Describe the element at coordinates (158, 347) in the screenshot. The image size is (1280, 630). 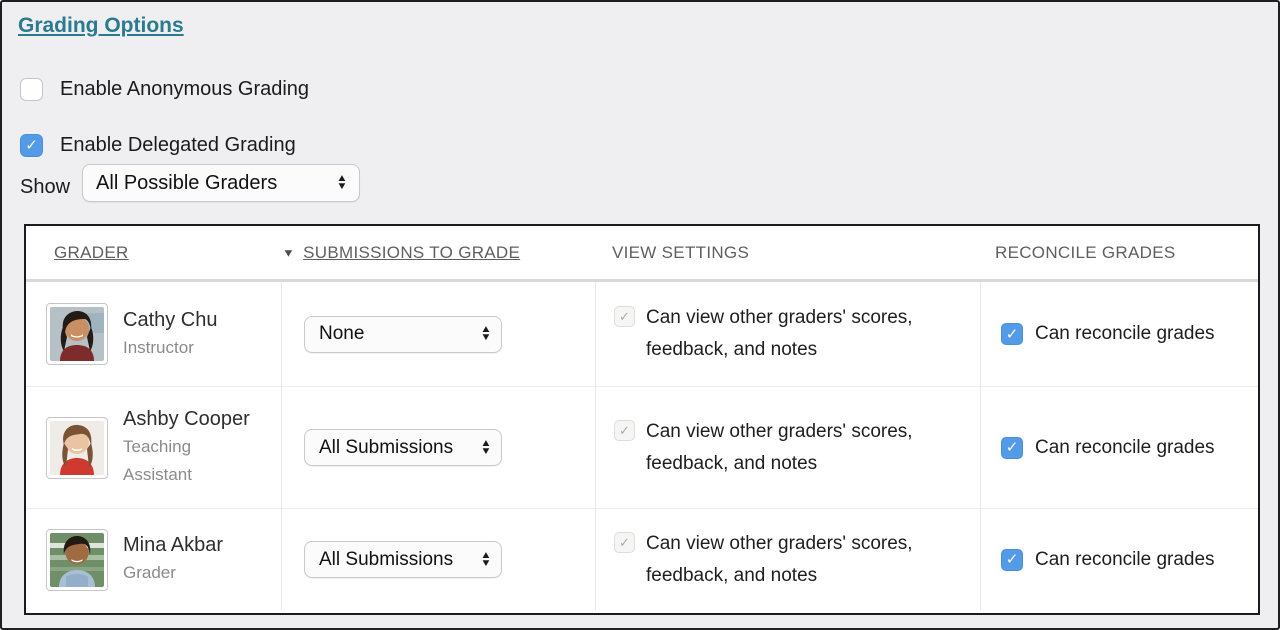
I see `grader-role: Instructor` at that location.